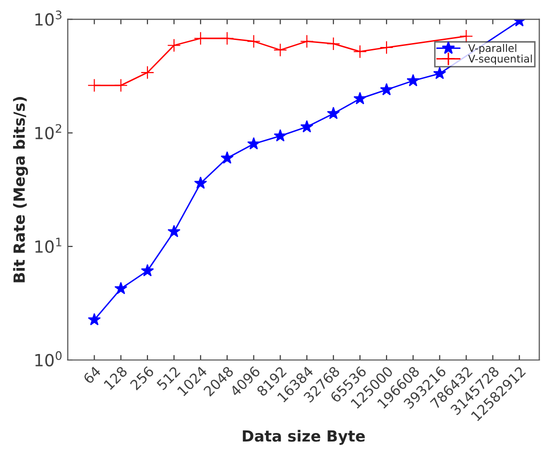  What do you see at coordinates (115, 378) in the screenshot?
I see `x-tick-label: 128` at bounding box center [115, 378].